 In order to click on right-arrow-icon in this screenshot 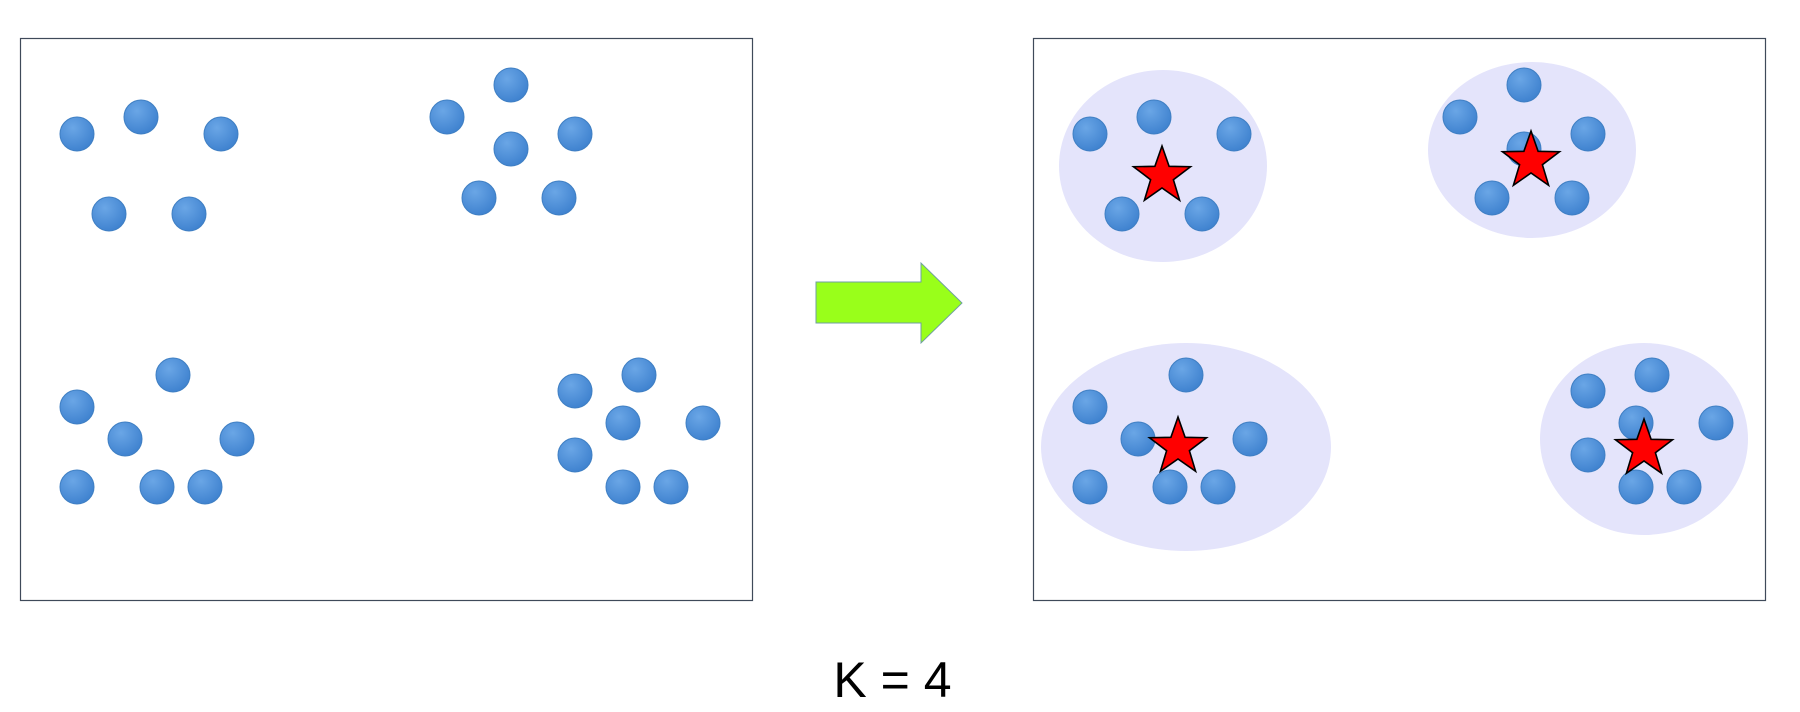, I will do `click(889, 303)`.